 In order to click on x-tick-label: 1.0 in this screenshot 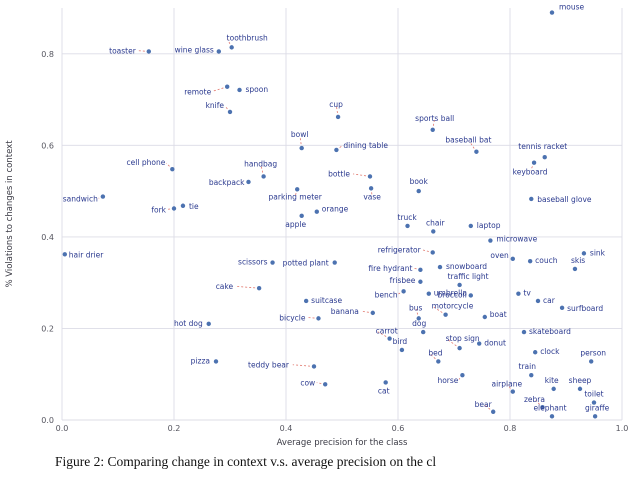, I will do `click(622, 428)`.